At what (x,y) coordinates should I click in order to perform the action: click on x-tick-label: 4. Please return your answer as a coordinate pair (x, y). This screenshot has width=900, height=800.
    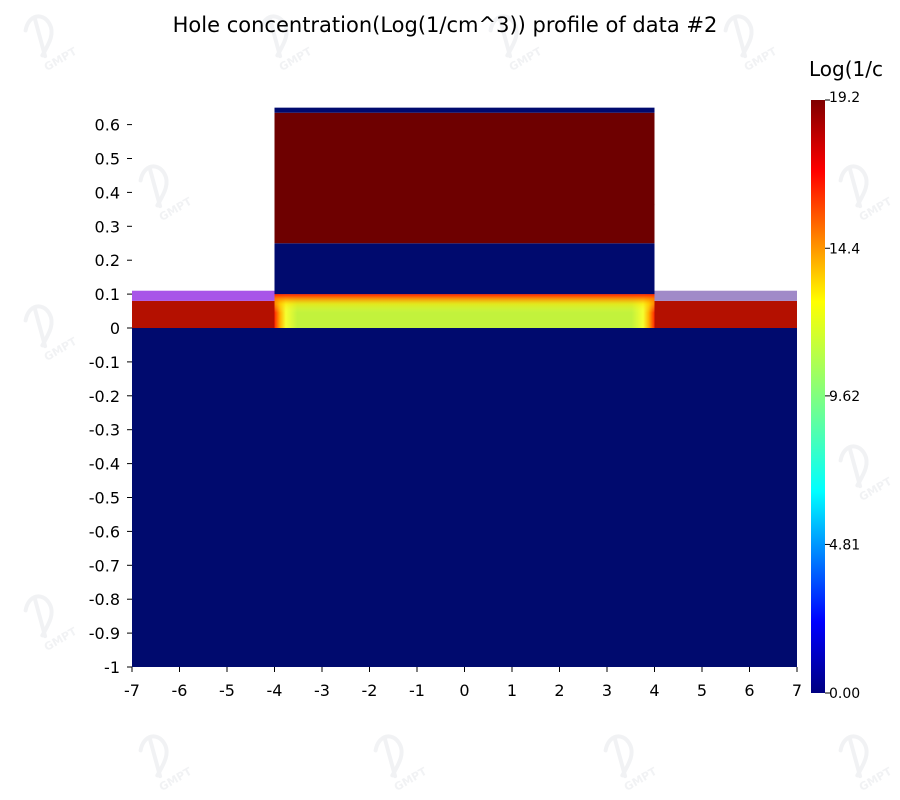
    Looking at the image, I should click on (654, 690).